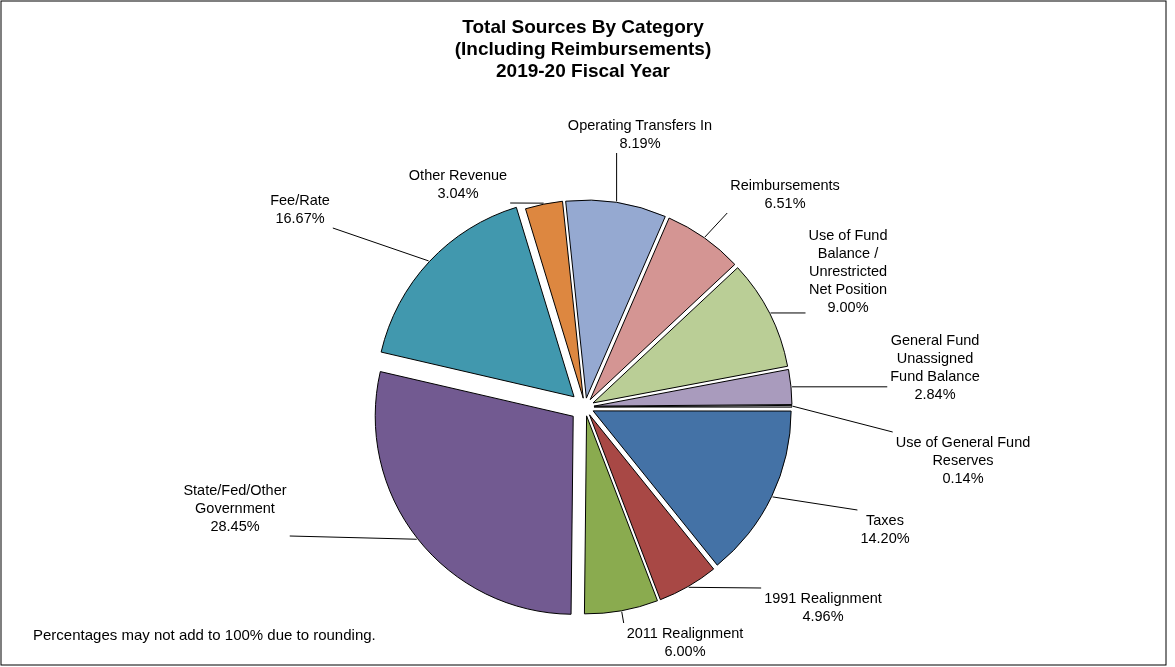 This screenshot has width=1175, height=667. I want to click on text: Percentages may not add to 100% due to rounding., so click(204, 634).